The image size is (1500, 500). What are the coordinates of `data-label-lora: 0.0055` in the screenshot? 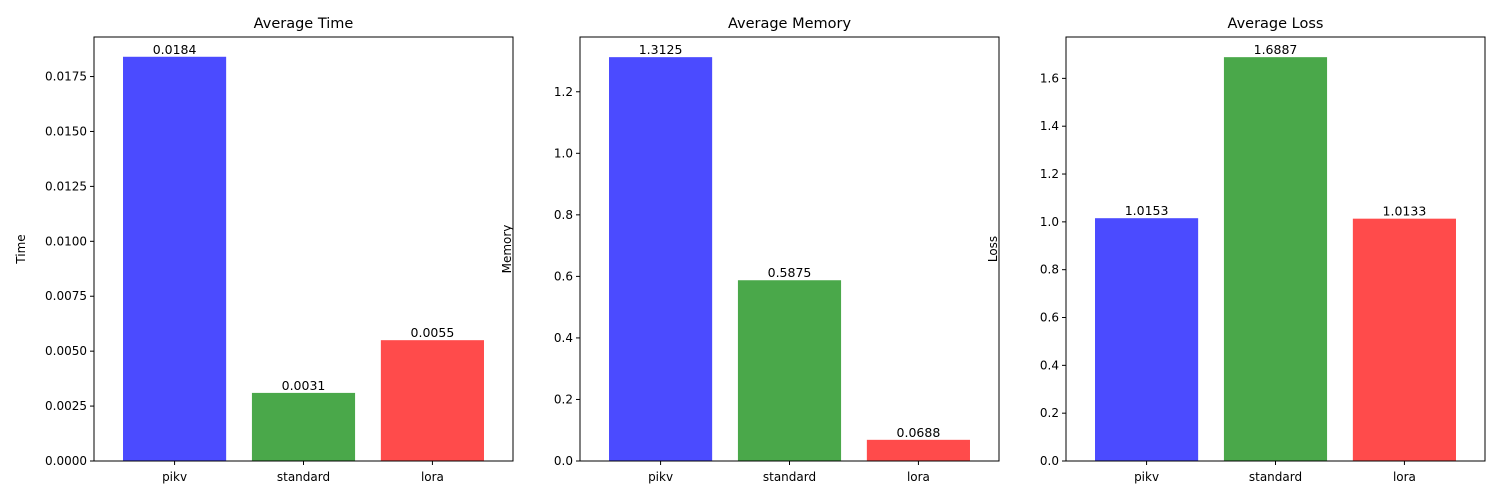 It's located at (433, 332).